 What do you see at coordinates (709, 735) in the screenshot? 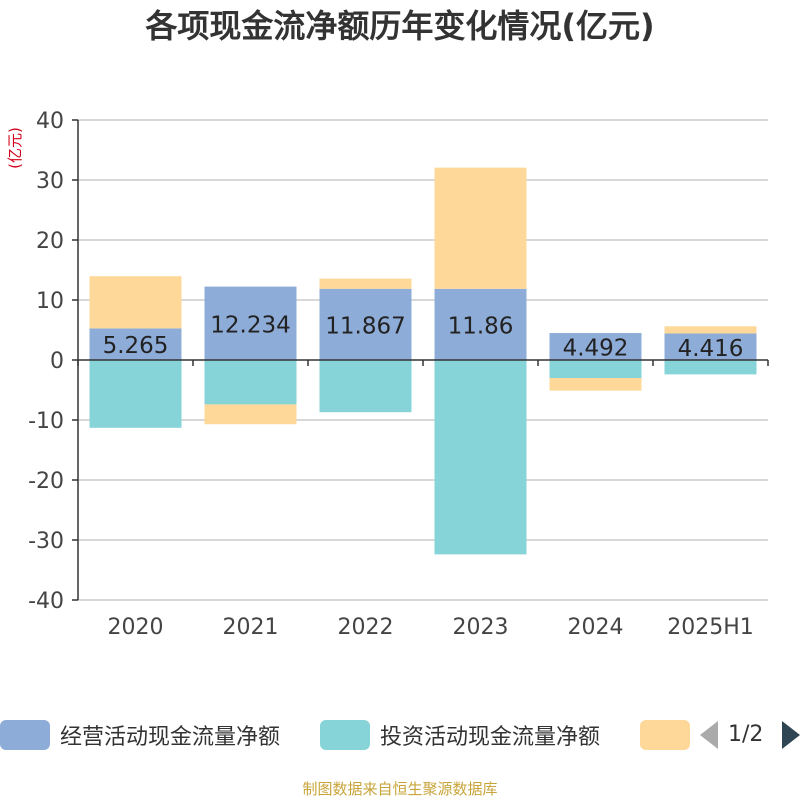
I see `legend-prev-page-icon` at bounding box center [709, 735].